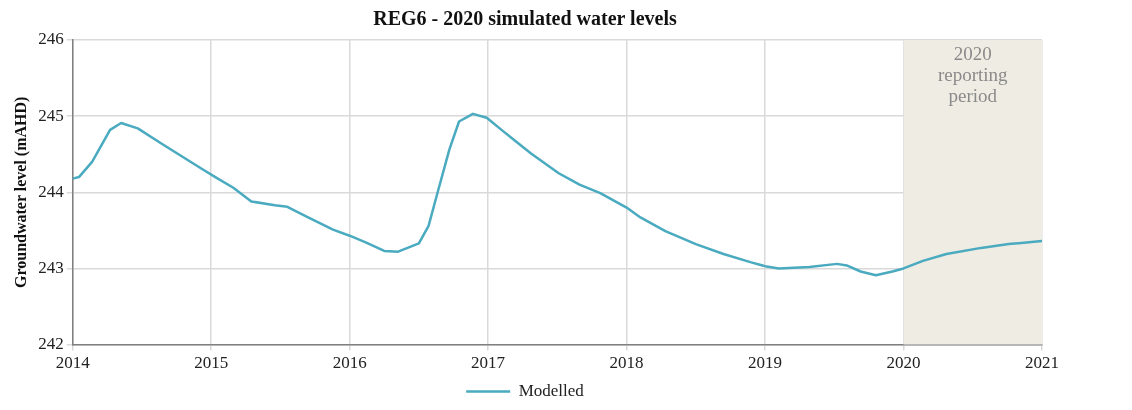 Image resolution: width=1132 pixels, height=410 pixels. I want to click on y-tick-label: 243, so click(51, 267).